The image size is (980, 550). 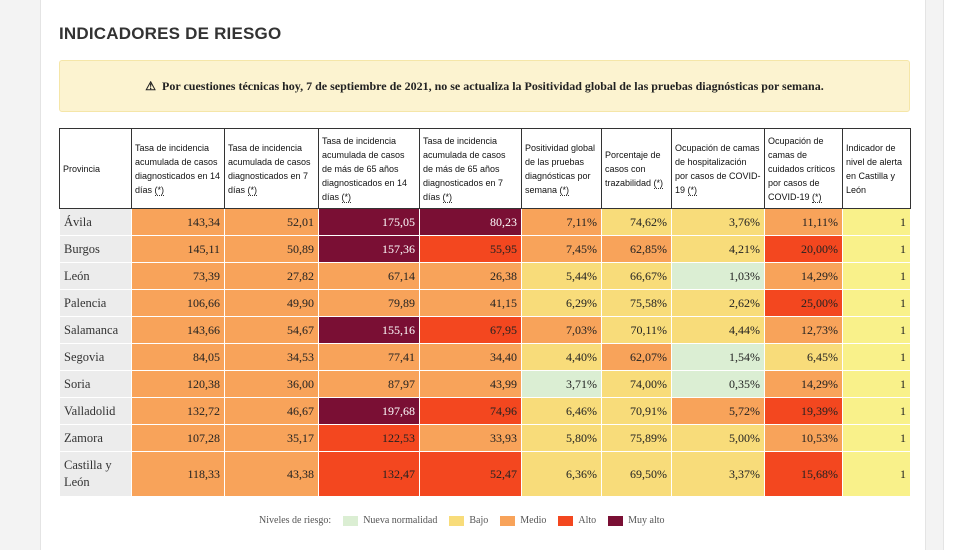 What do you see at coordinates (803, 330) in the screenshot?
I see `value-cell: 12,73%` at bounding box center [803, 330].